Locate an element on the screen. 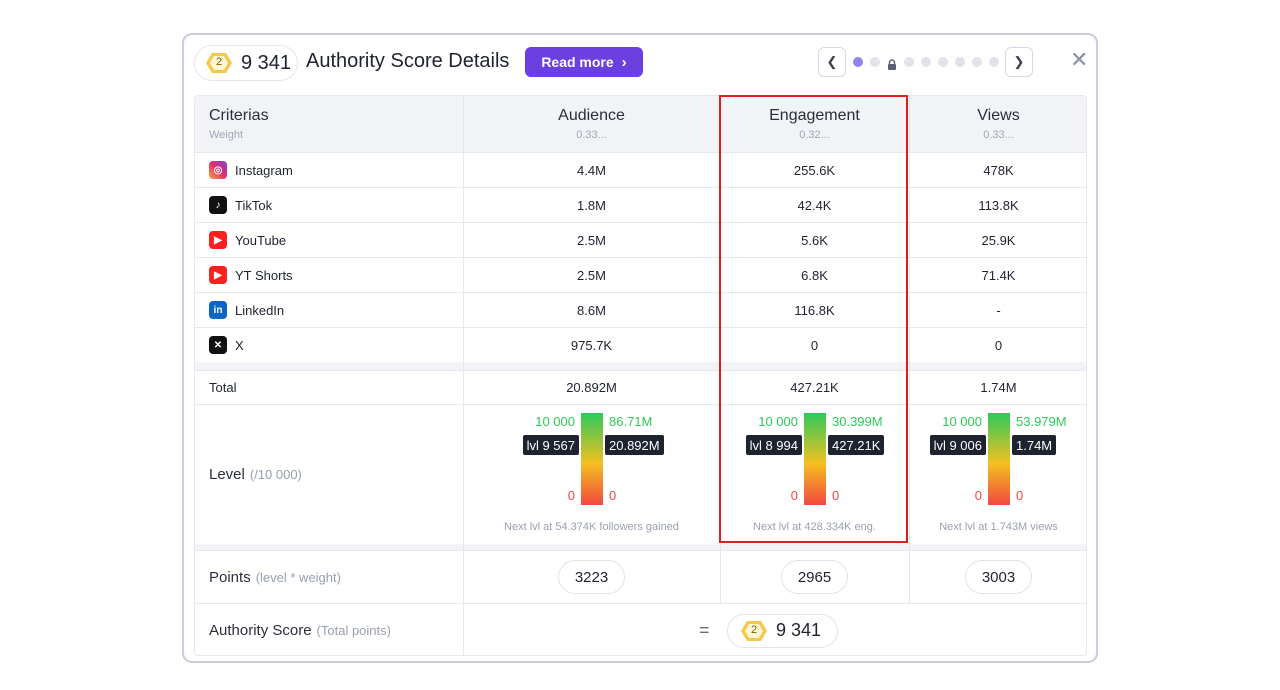 The image size is (1280, 690). platform-cell: in LinkedIn is located at coordinates (239, 310).